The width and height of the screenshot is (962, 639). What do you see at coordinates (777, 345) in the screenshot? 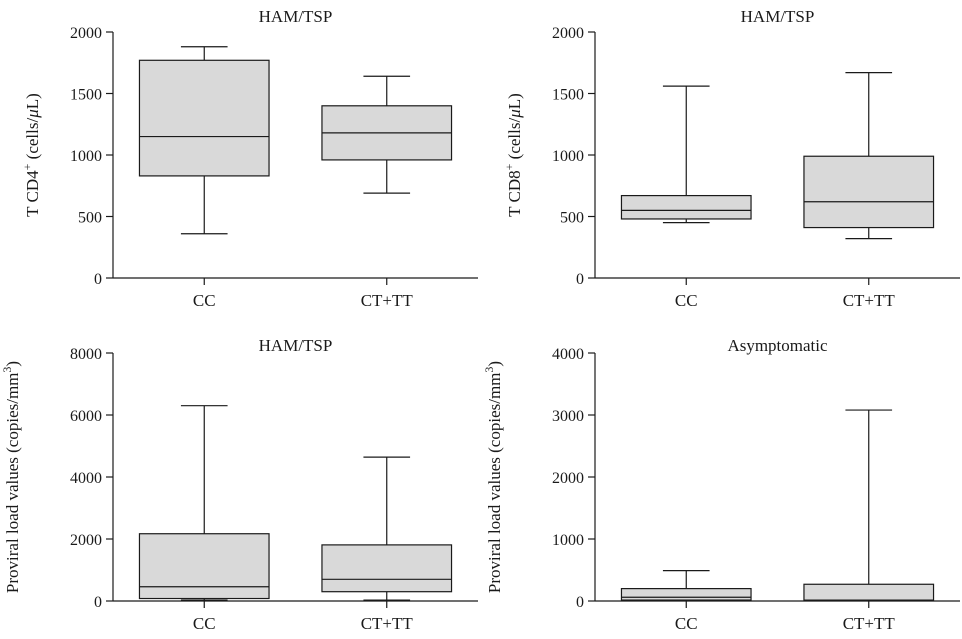
I see `panel-title: Asymptomatic` at bounding box center [777, 345].